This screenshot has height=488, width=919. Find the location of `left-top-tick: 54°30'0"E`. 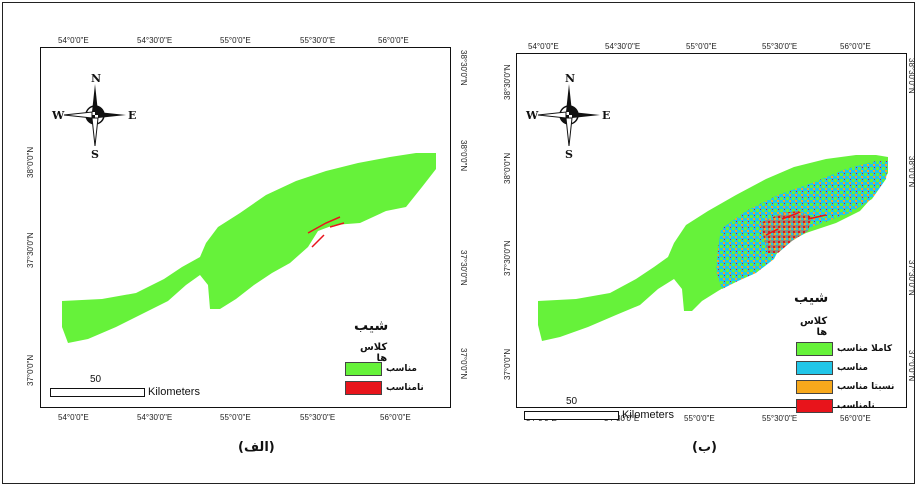

left-top-tick: 54°30'0"E is located at coordinates (155, 40).